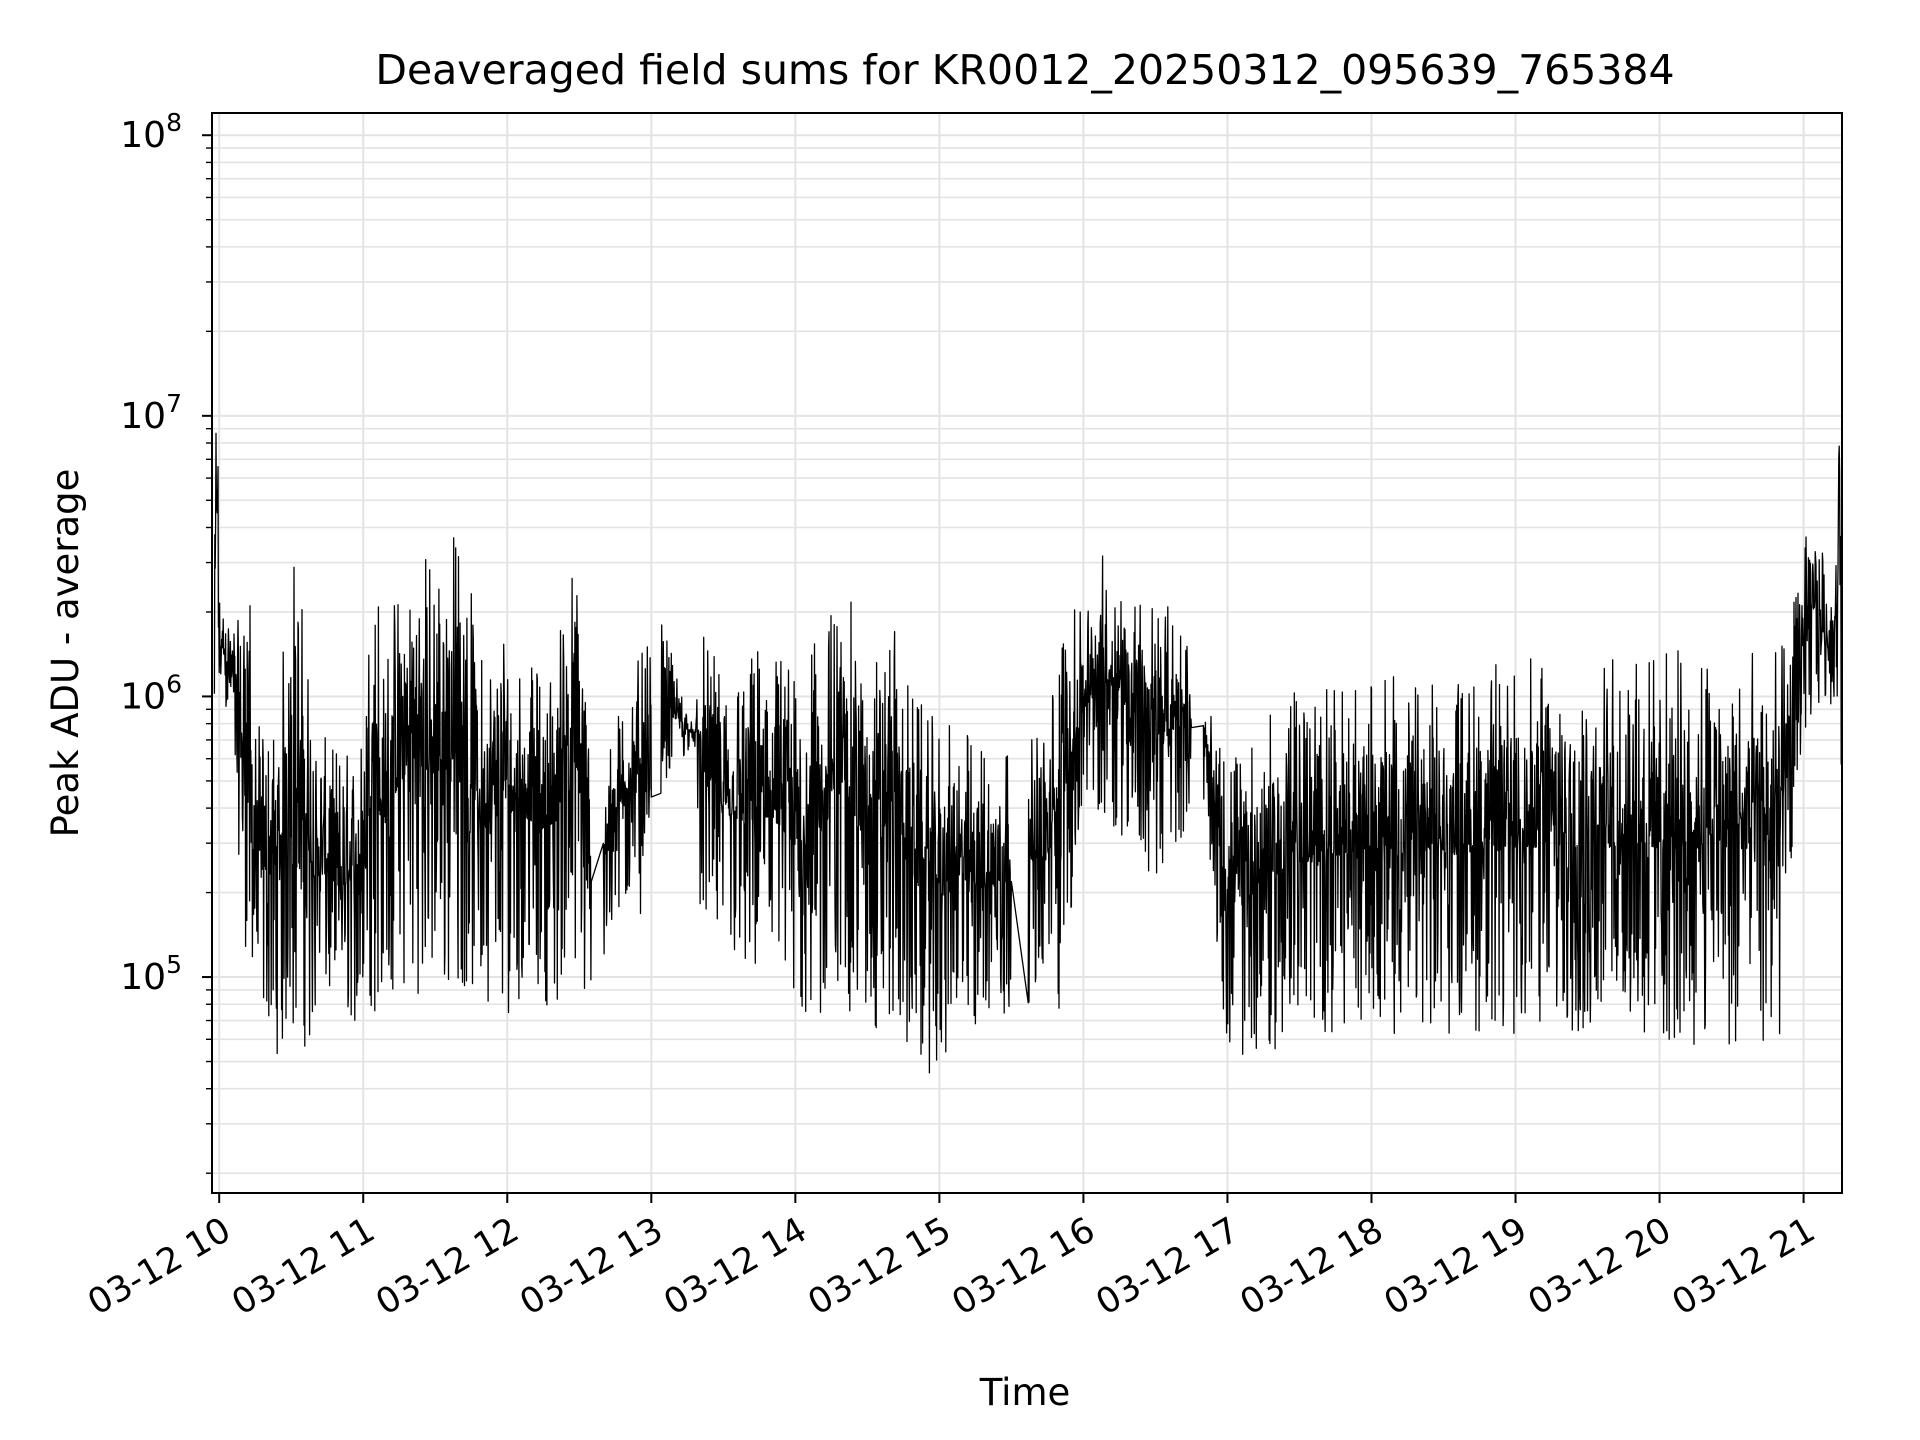 This screenshot has height=1440, width=1920. I want to click on y-tick-label: 10⁷, so click(151, 413).